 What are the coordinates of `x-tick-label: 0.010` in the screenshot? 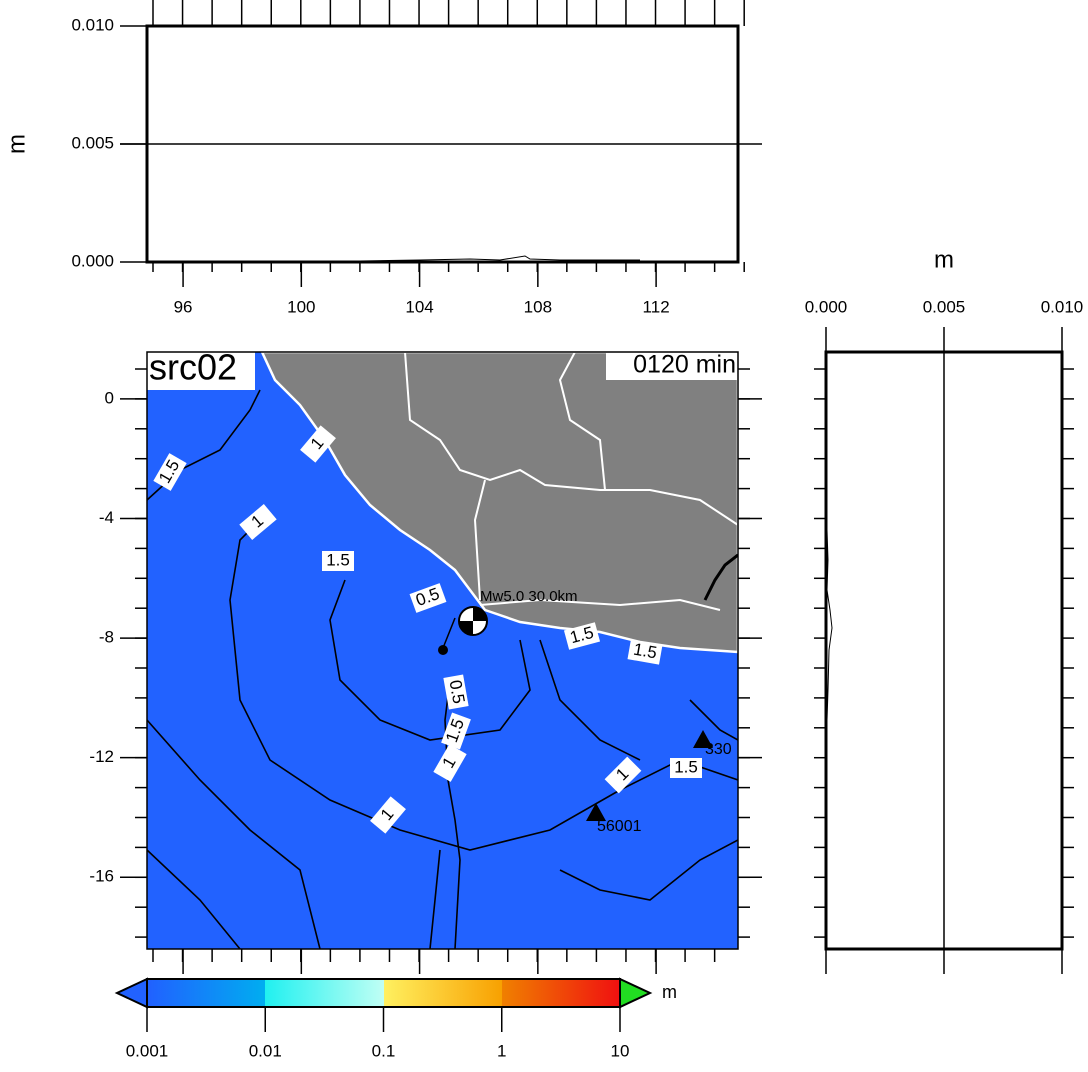 It's located at (1062, 306).